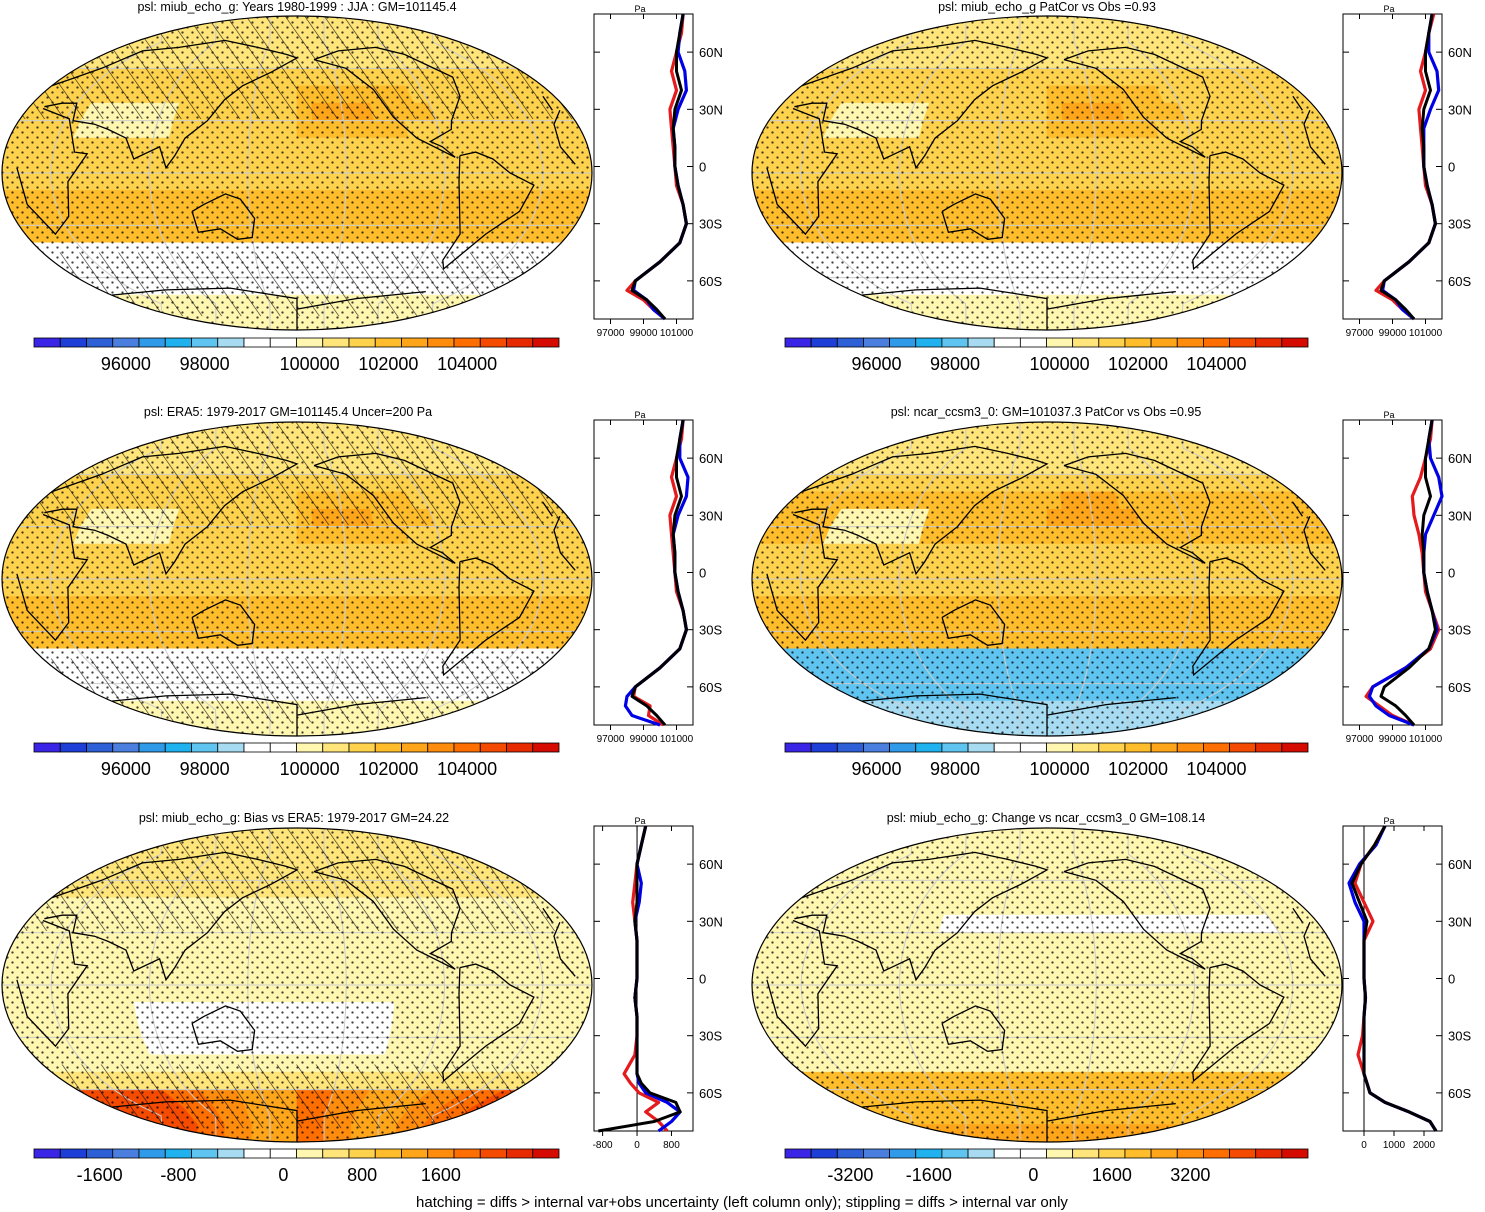  What do you see at coordinates (1424, 1145) in the screenshot?
I see `profile-xtick-label: 2000` at bounding box center [1424, 1145].